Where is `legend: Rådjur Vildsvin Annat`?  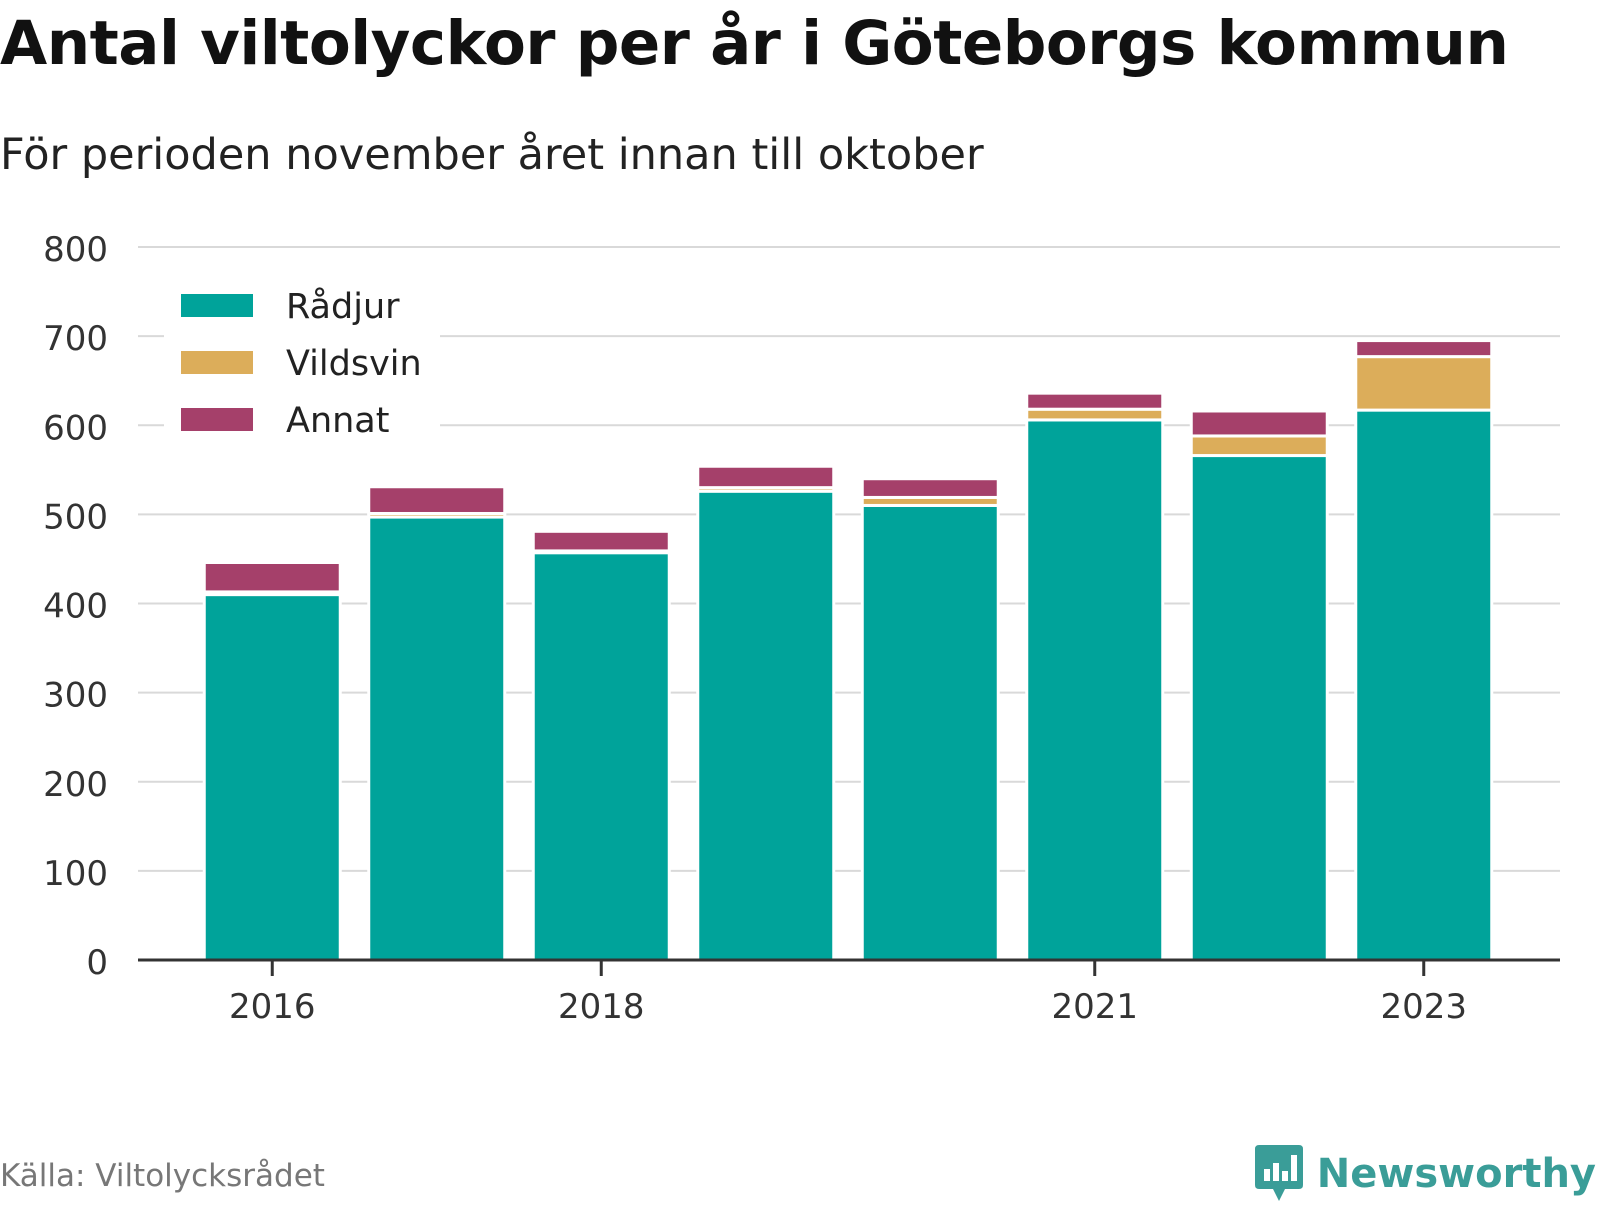 legend: Rådjur Vildsvin Annat is located at coordinates (302, 363).